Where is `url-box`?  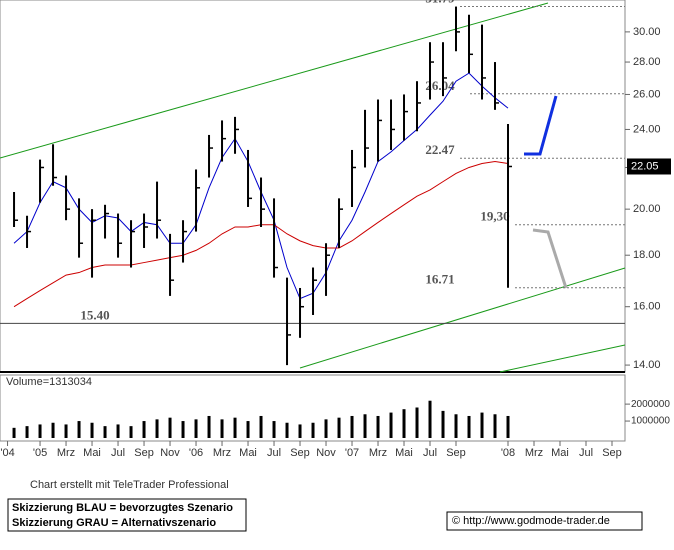
url-box is located at coordinates (544, 521).